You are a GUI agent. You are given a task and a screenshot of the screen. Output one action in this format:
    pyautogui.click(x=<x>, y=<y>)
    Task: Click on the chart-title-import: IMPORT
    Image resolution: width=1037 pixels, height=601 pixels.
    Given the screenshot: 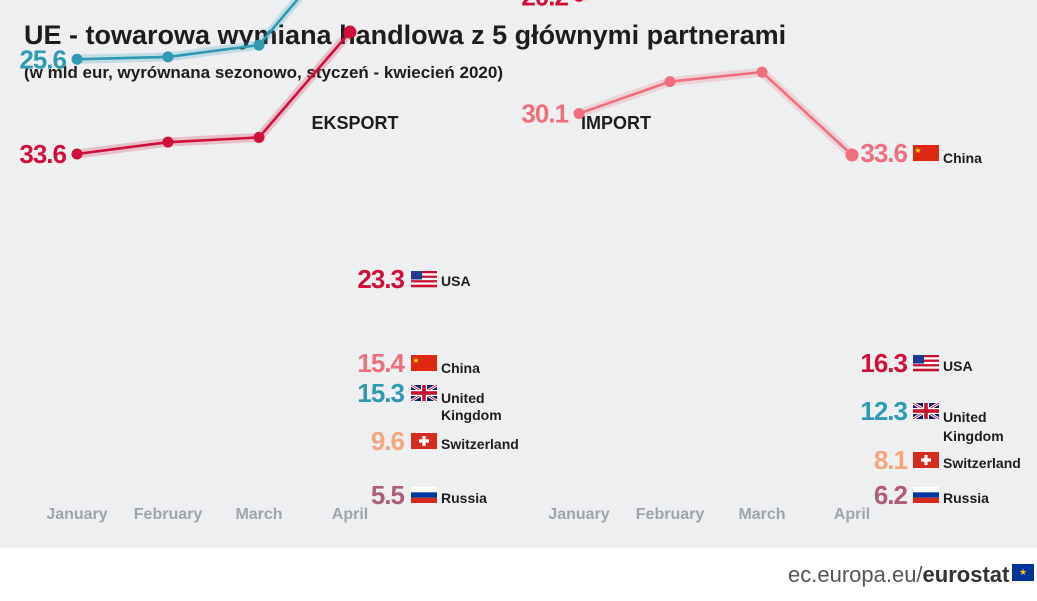 What is the action you would take?
    pyautogui.click(x=616, y=123)
    